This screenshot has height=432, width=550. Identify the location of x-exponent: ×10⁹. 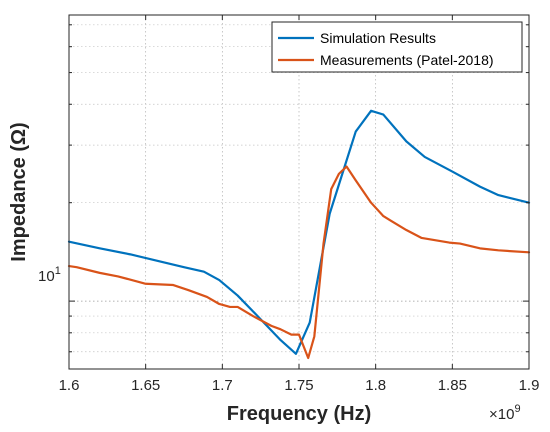
(505, 413).